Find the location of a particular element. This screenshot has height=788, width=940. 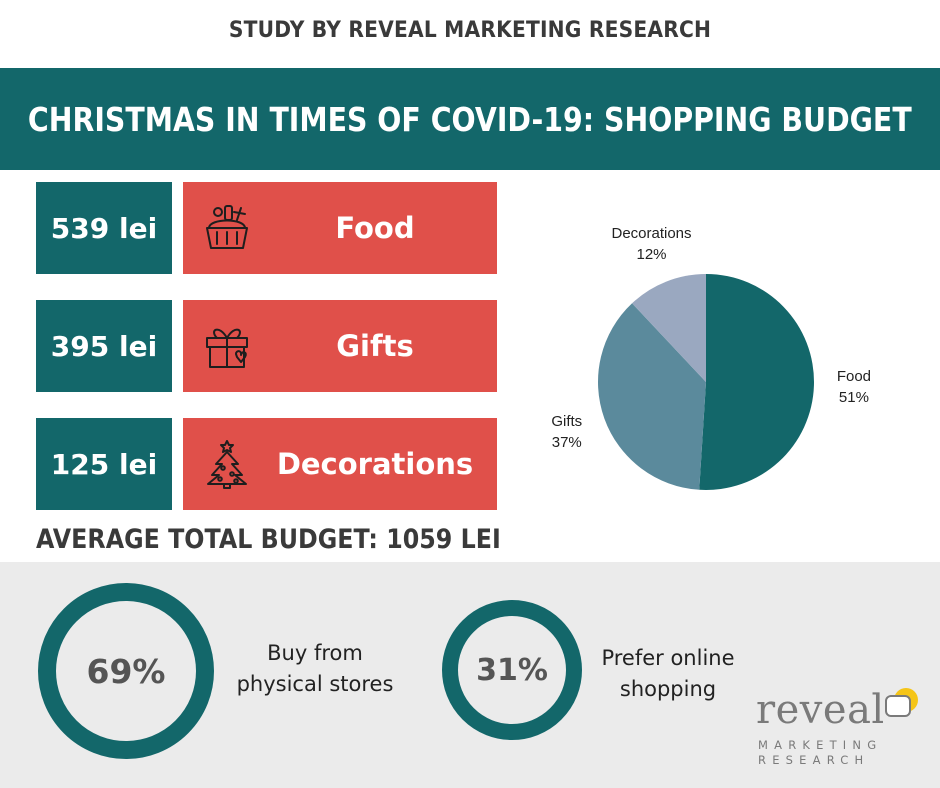

pie-label-gifts-name: Gifts is located at coordinates (567, 422).